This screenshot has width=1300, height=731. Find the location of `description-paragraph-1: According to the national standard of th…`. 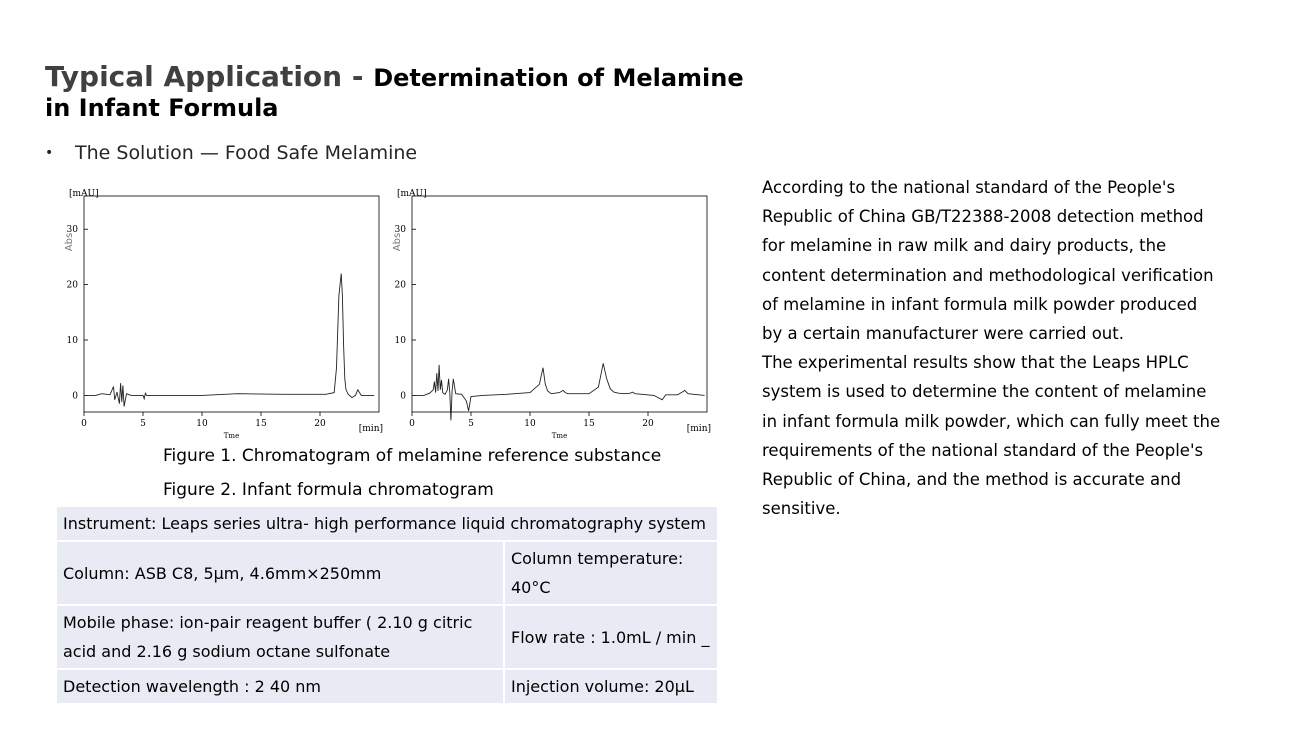

description-paragraph-1: According to the national standard of th… is located at coordinates (988, 261).